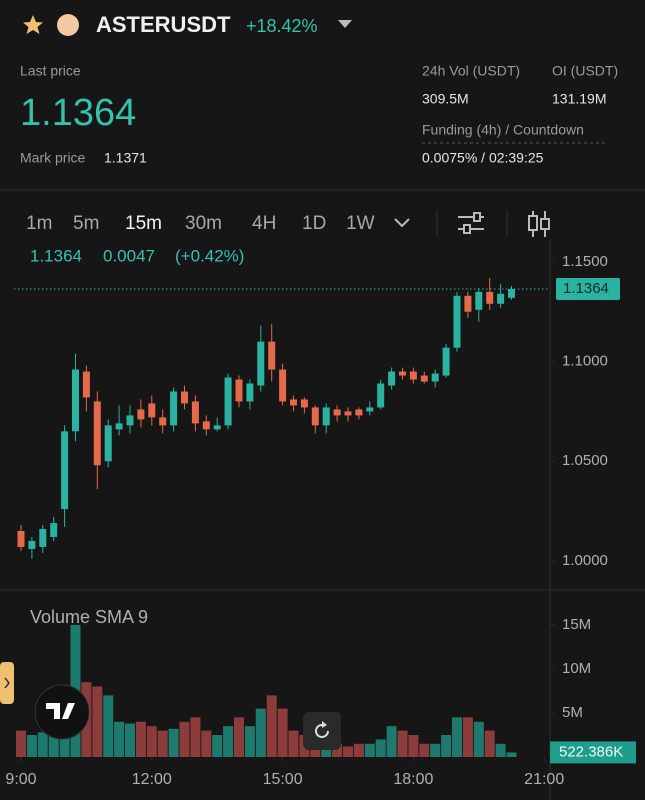  I want to click on indicator-settings, so click(471, 223).